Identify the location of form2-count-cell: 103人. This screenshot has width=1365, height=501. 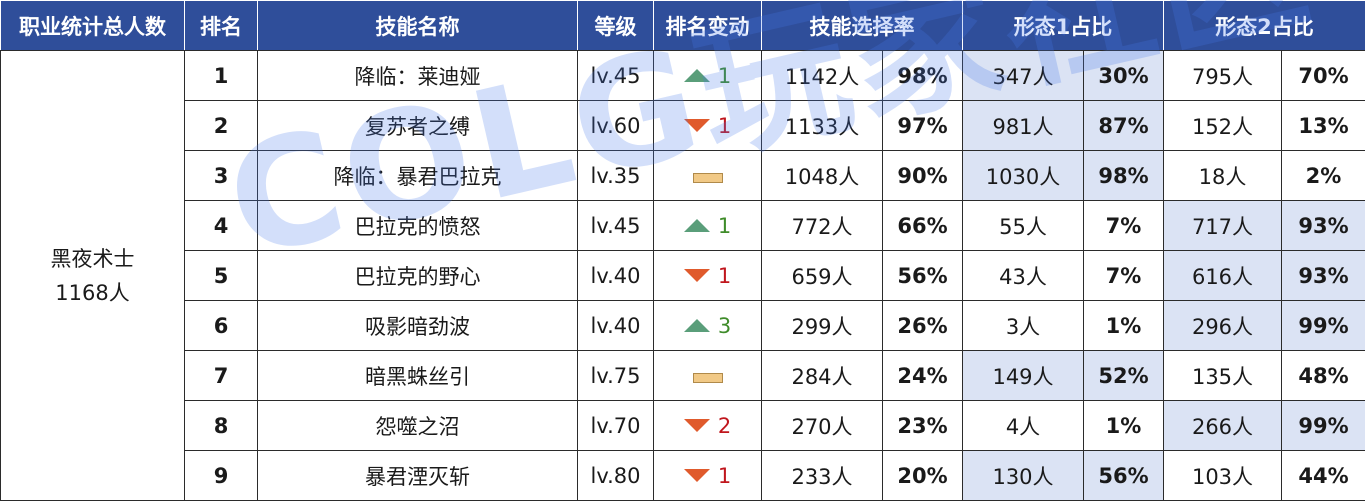
(1223, 476).